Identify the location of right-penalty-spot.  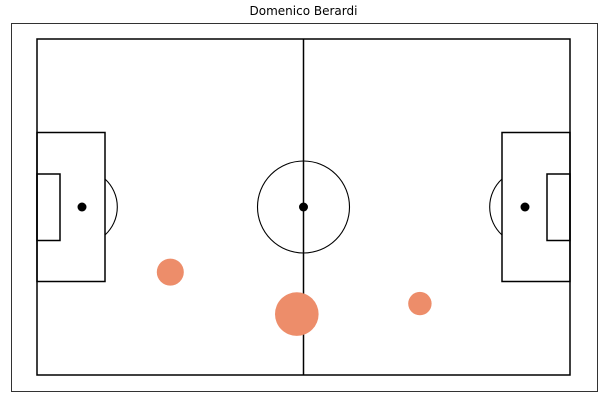
(525, 207).